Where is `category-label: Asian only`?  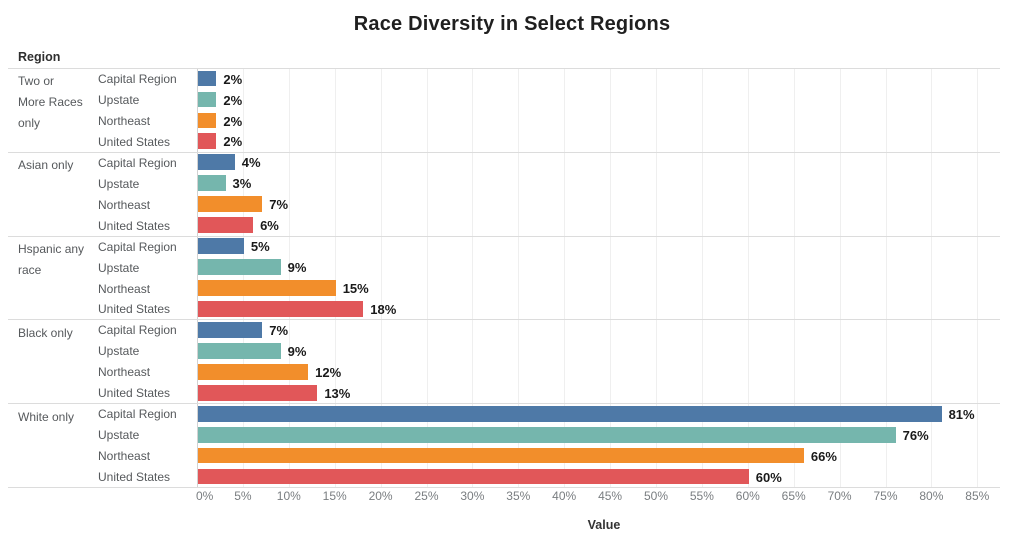
category-label: Asian only is located at coordinates (58, 165).